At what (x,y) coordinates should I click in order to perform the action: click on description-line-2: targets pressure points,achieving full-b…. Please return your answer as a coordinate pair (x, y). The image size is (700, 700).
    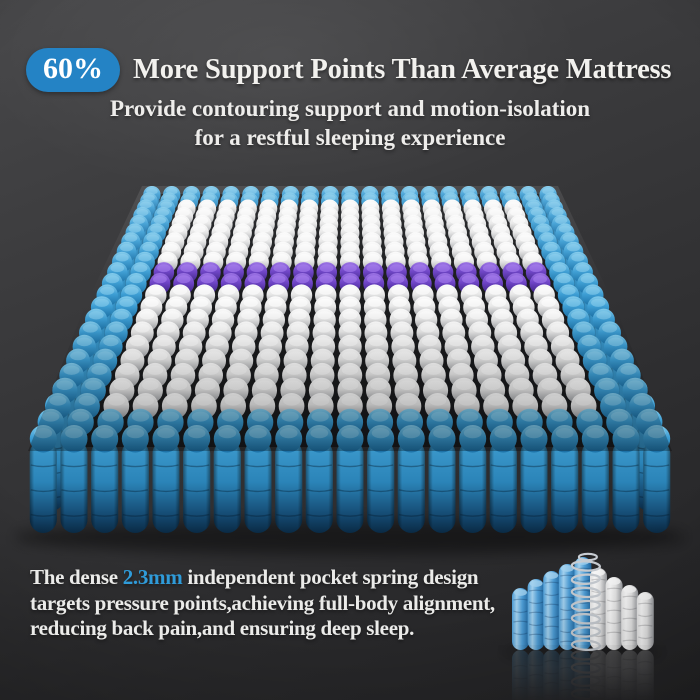
    Looking at the image, I should click on (262, 602).